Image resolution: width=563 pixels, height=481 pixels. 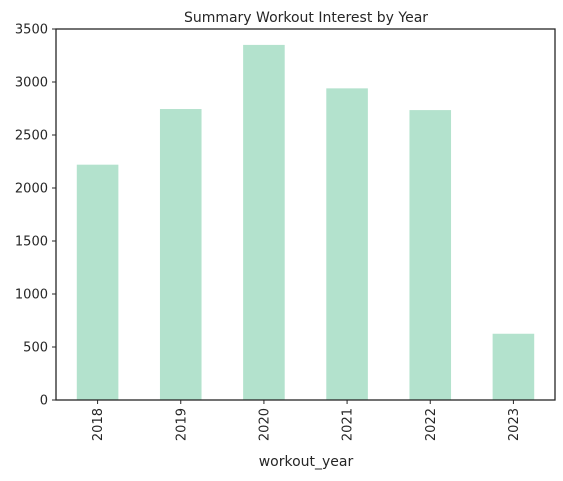 What do you see at coordinates (31, 189) in the screenshot?
I see `y-tick-label: 2000` at bounding box center [31, 189].